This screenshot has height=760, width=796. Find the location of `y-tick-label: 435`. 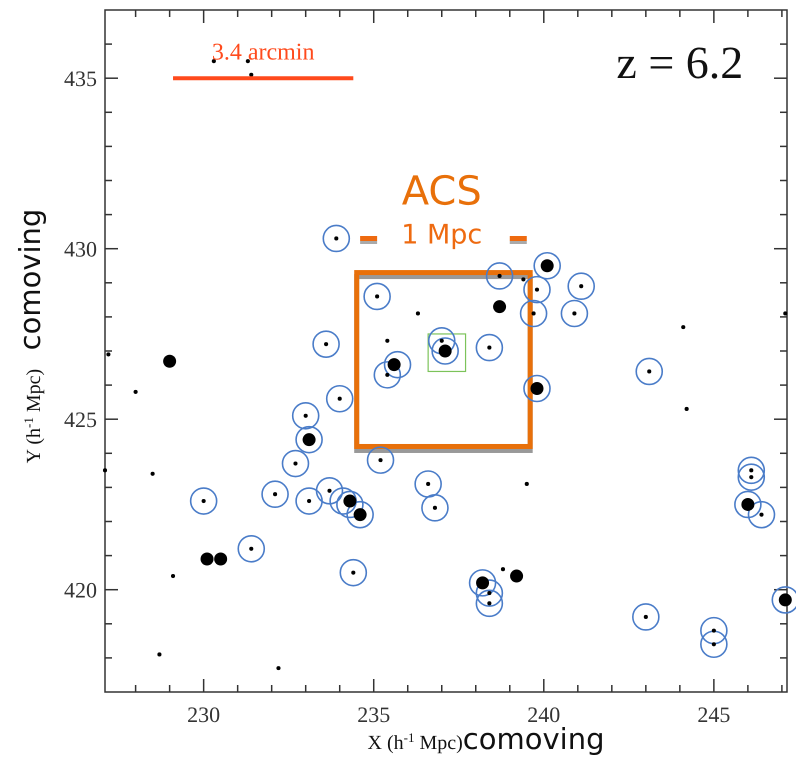

y-tick-label: 435 is located at coordinates (80, 78).